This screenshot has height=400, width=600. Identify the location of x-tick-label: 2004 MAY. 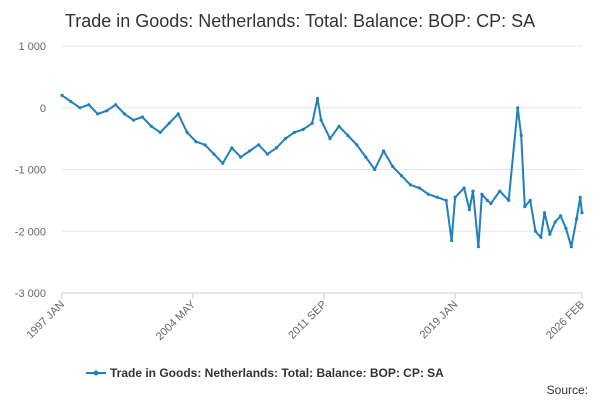
(176, 320).